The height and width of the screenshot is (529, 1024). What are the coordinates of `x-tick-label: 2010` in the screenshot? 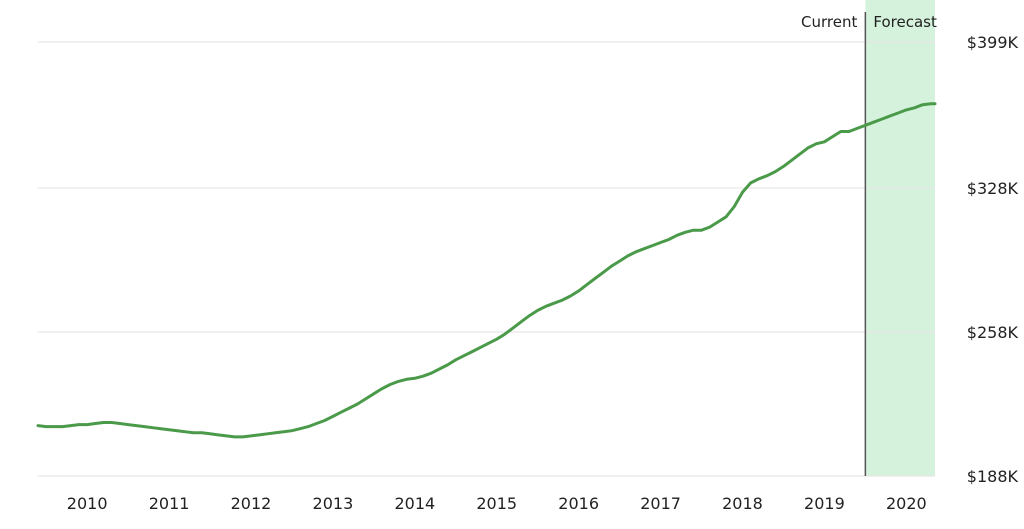 It's located at (87, 503).